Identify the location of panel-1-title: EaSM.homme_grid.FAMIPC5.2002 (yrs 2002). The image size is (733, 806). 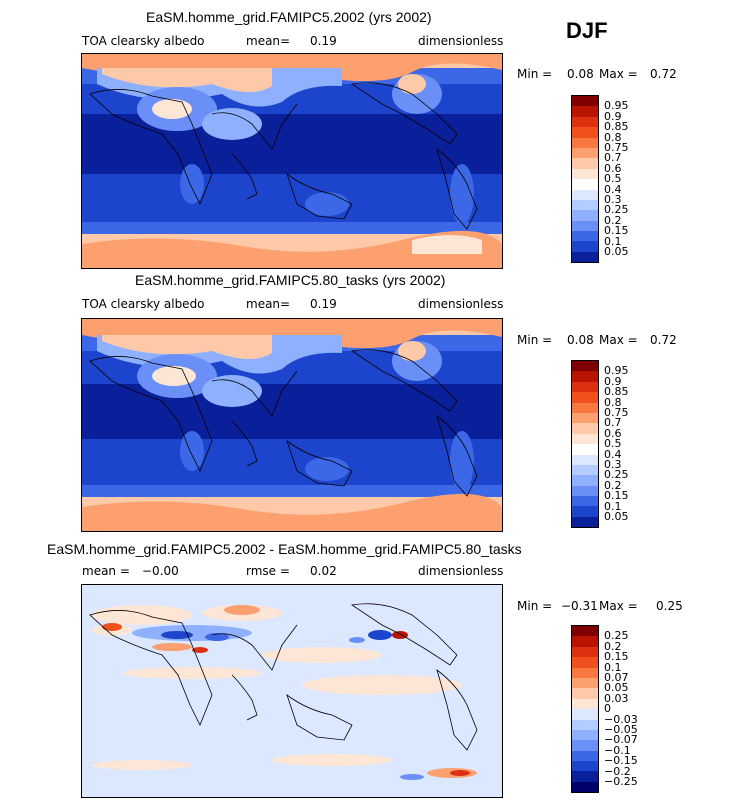
(289, 17).